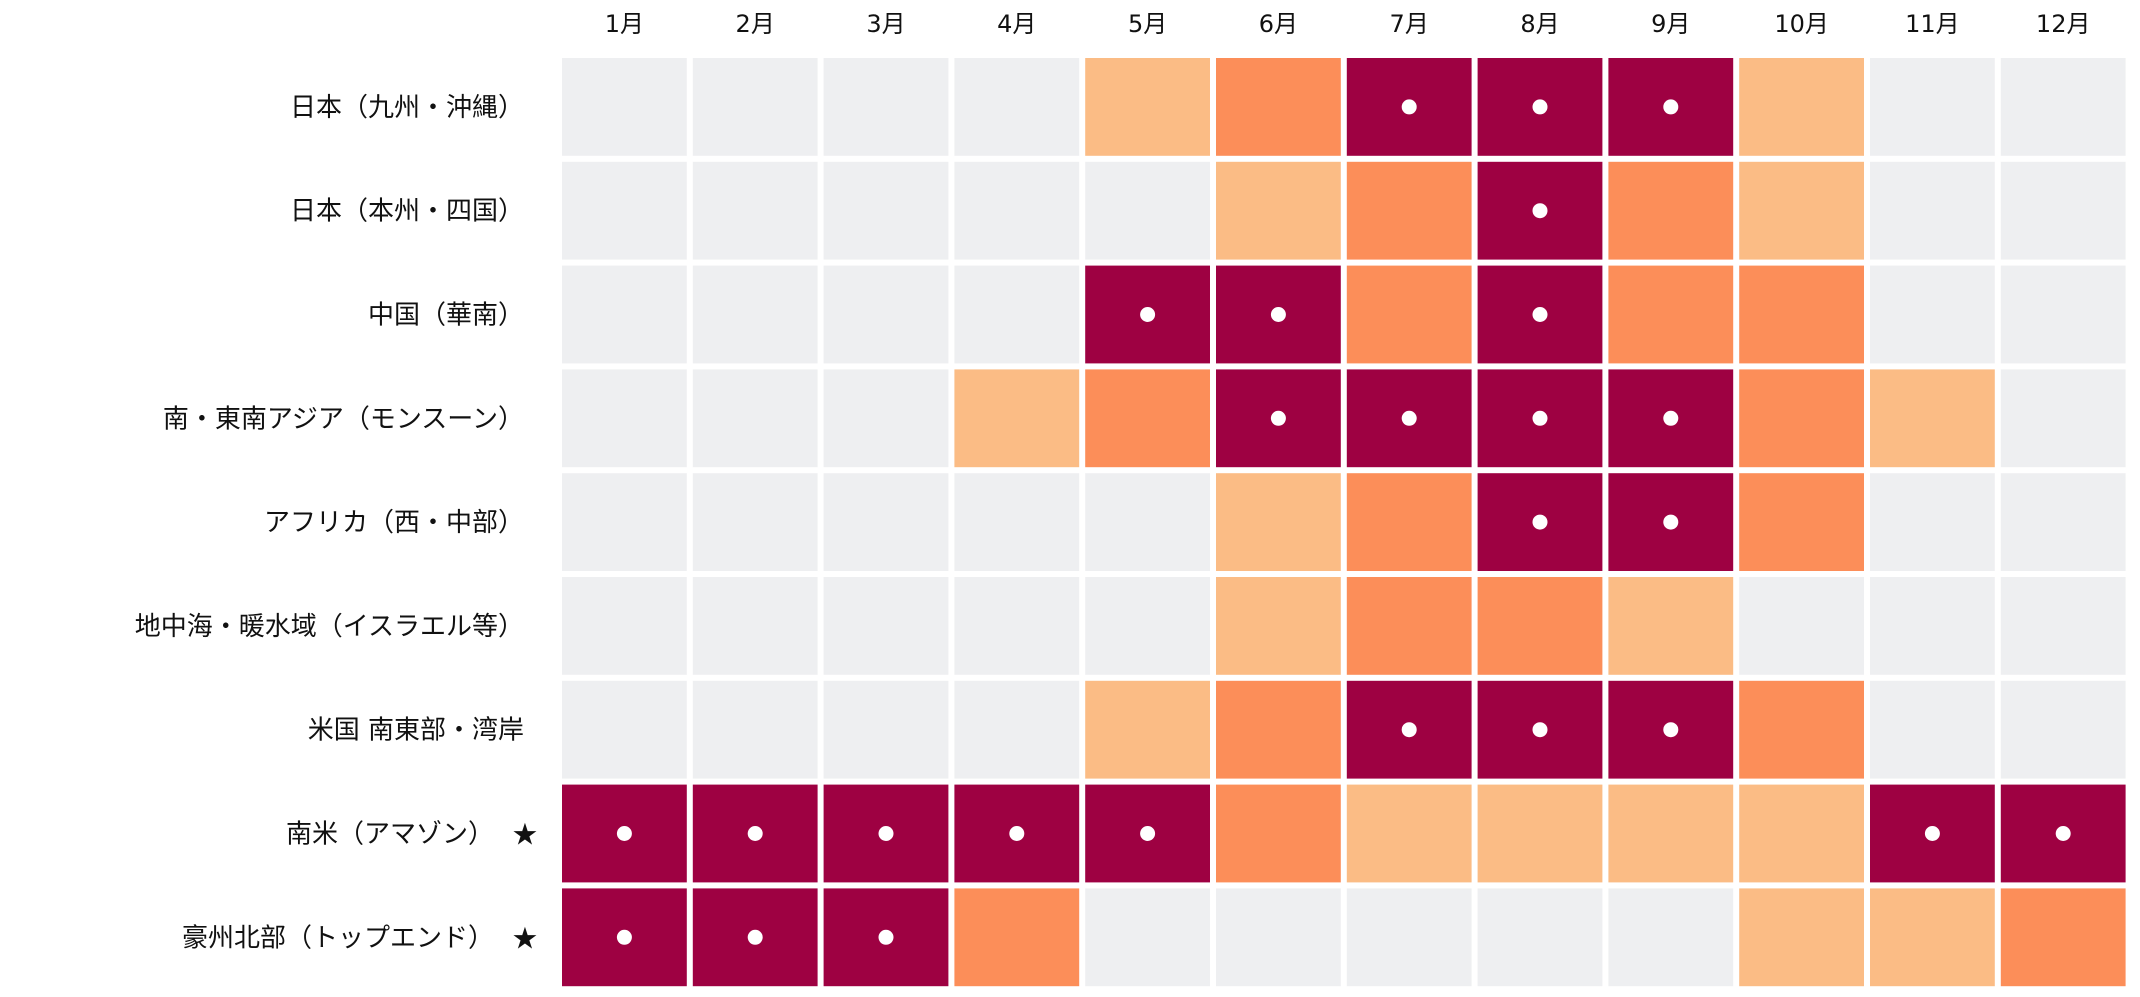 This screenshot has height=997, width=2140. Describe the element at coordinates (1409, 24) in the screenshot. I see `month-label: 7月` at that location.